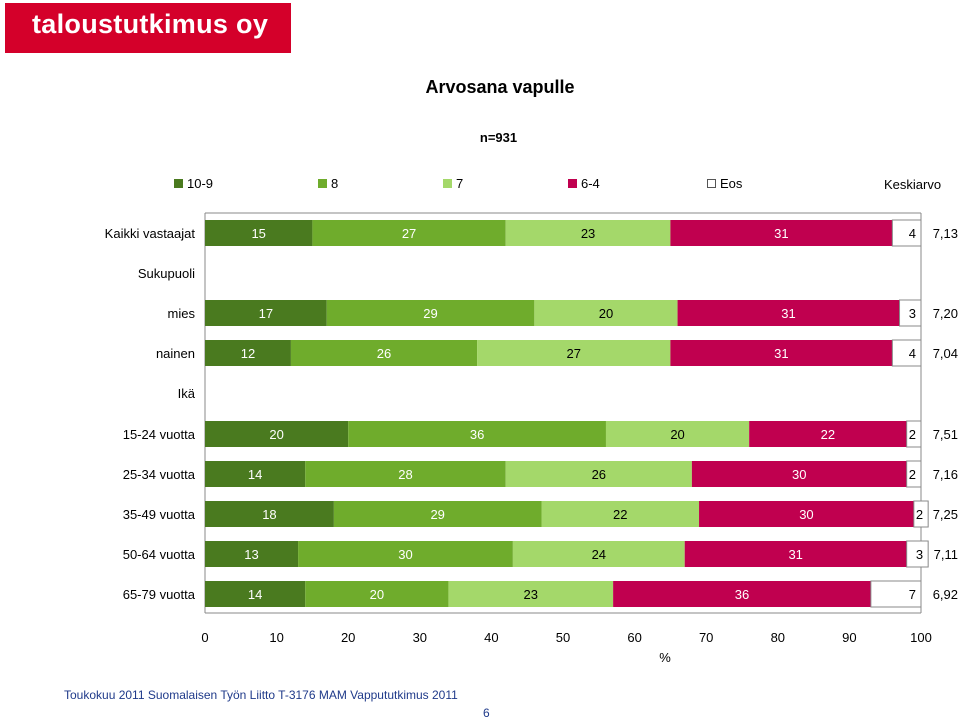 Image resolution: width=960 pixels, height=721 pixels. I want to click on bar-35-49-vuotta-eos, so click(921, 514).